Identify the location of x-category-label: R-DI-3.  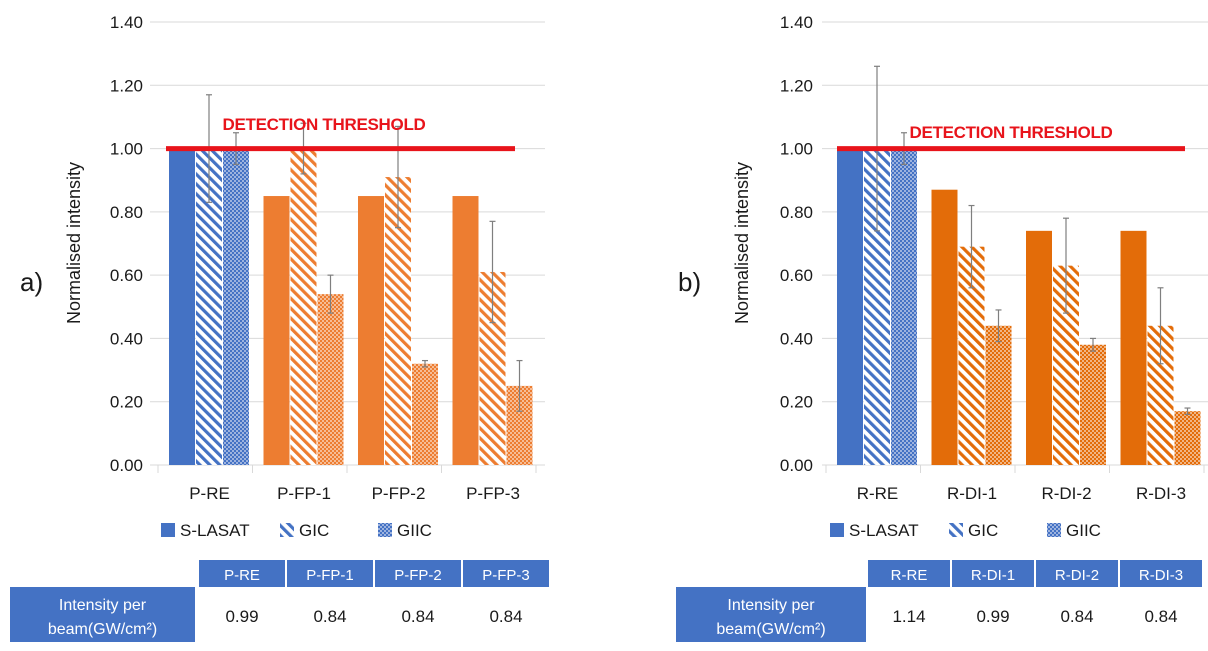
(1161, 493).